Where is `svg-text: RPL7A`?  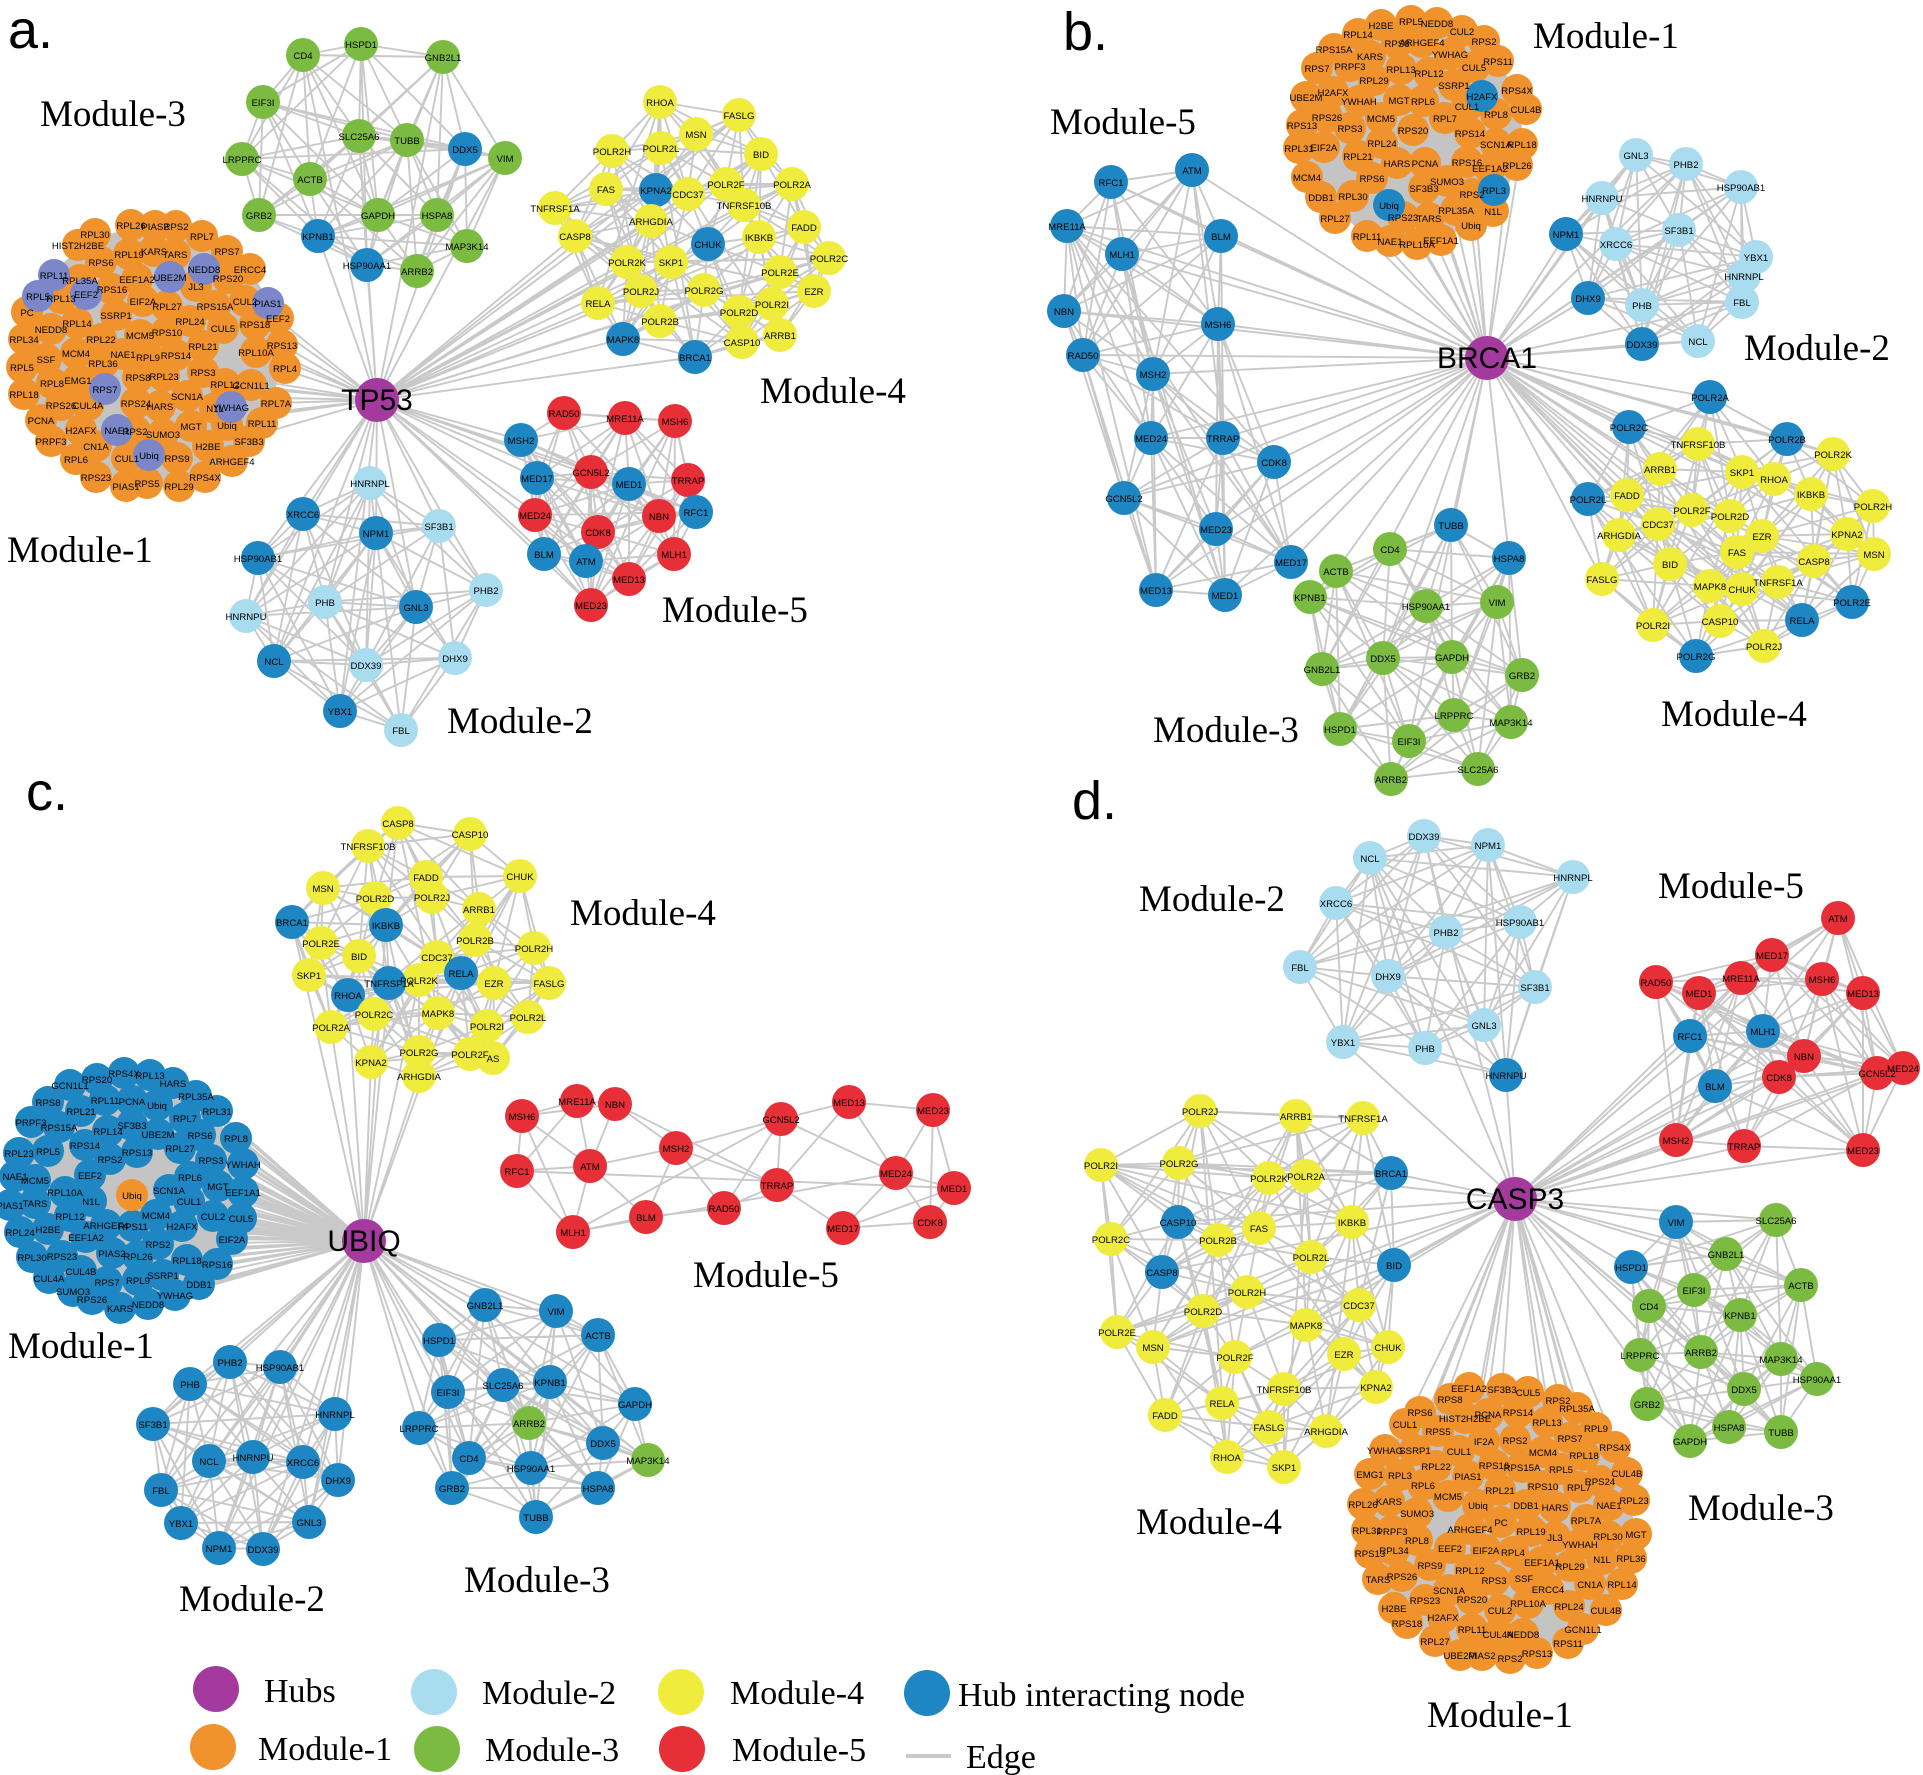 svg-text: RPL7A is located at coordinates (276, 404).